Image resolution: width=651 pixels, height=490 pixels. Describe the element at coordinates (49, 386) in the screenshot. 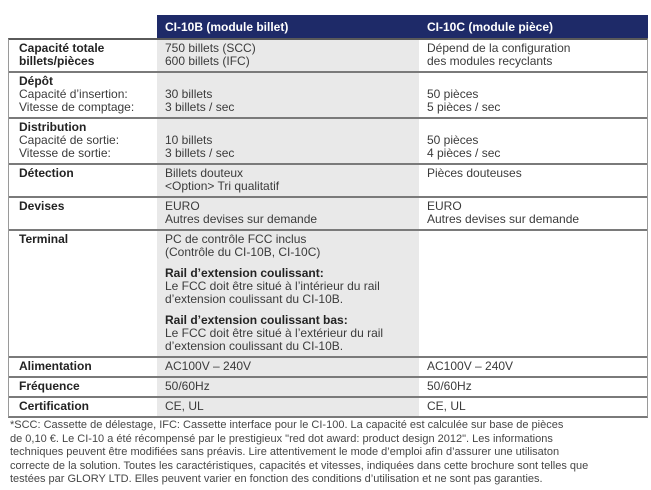

I see `cell-line: Fréquence` at that location.